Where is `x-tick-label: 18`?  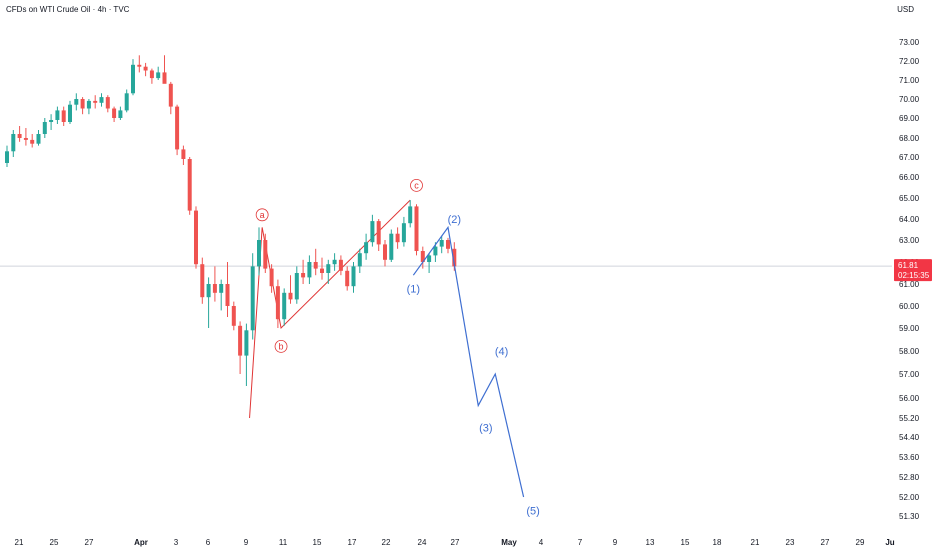
x-tick-label: 18 is located at coordinates (717, 542).